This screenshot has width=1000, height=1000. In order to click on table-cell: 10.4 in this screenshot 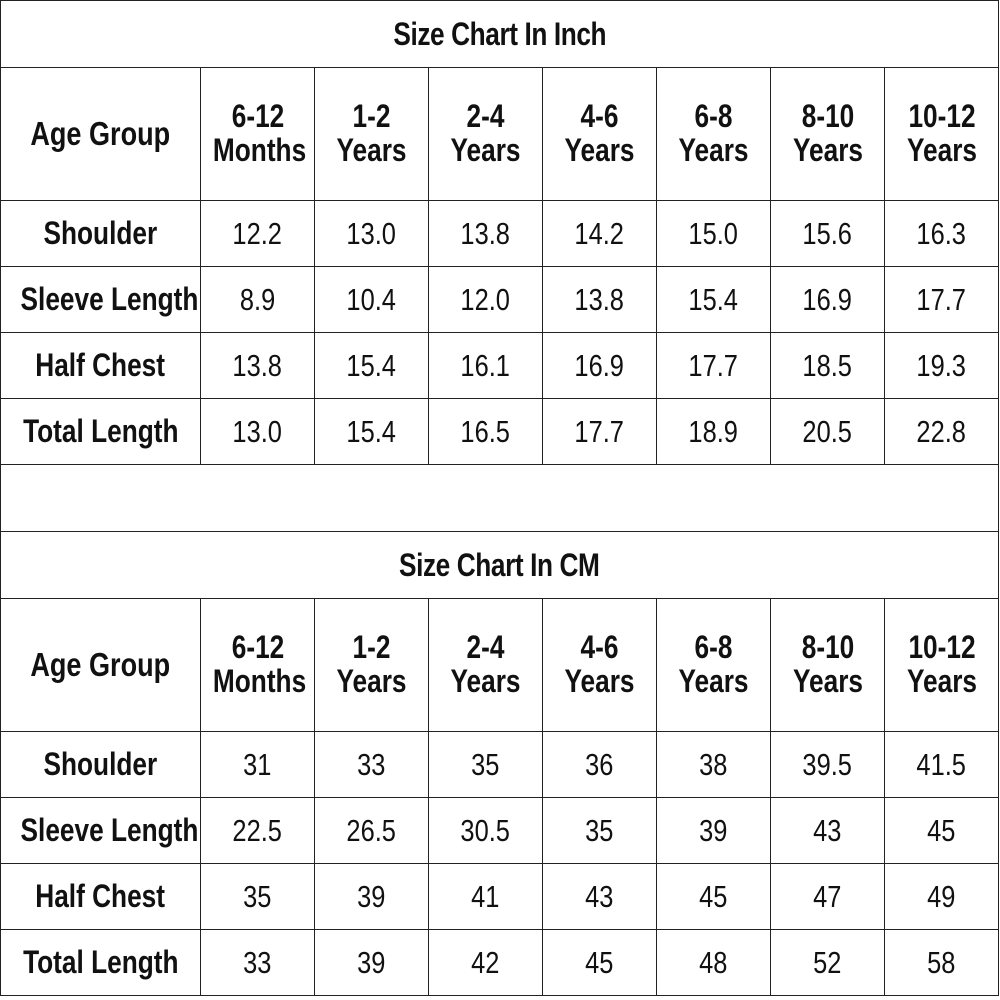, I will do `click(371, 299)`.